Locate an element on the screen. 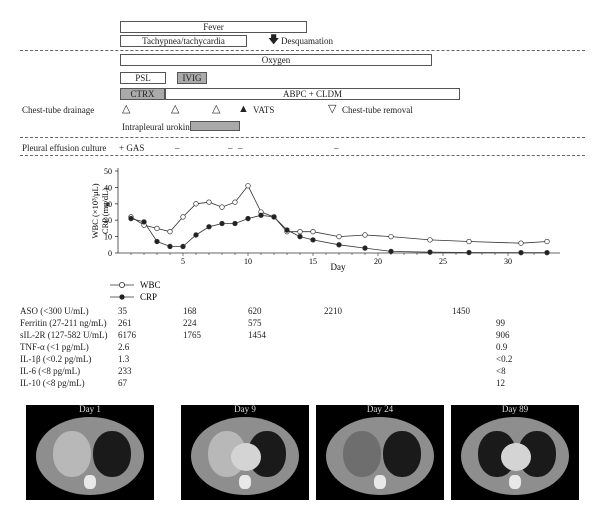  lab-value: 99 is located at coordinates (500, 323).